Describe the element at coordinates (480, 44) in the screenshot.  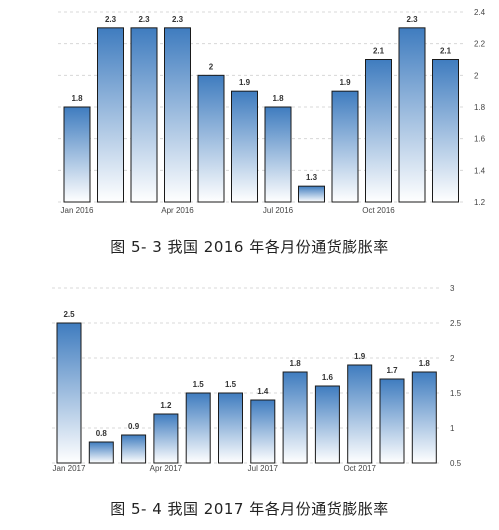
I see `y-tick-label: 2.2` at that location.